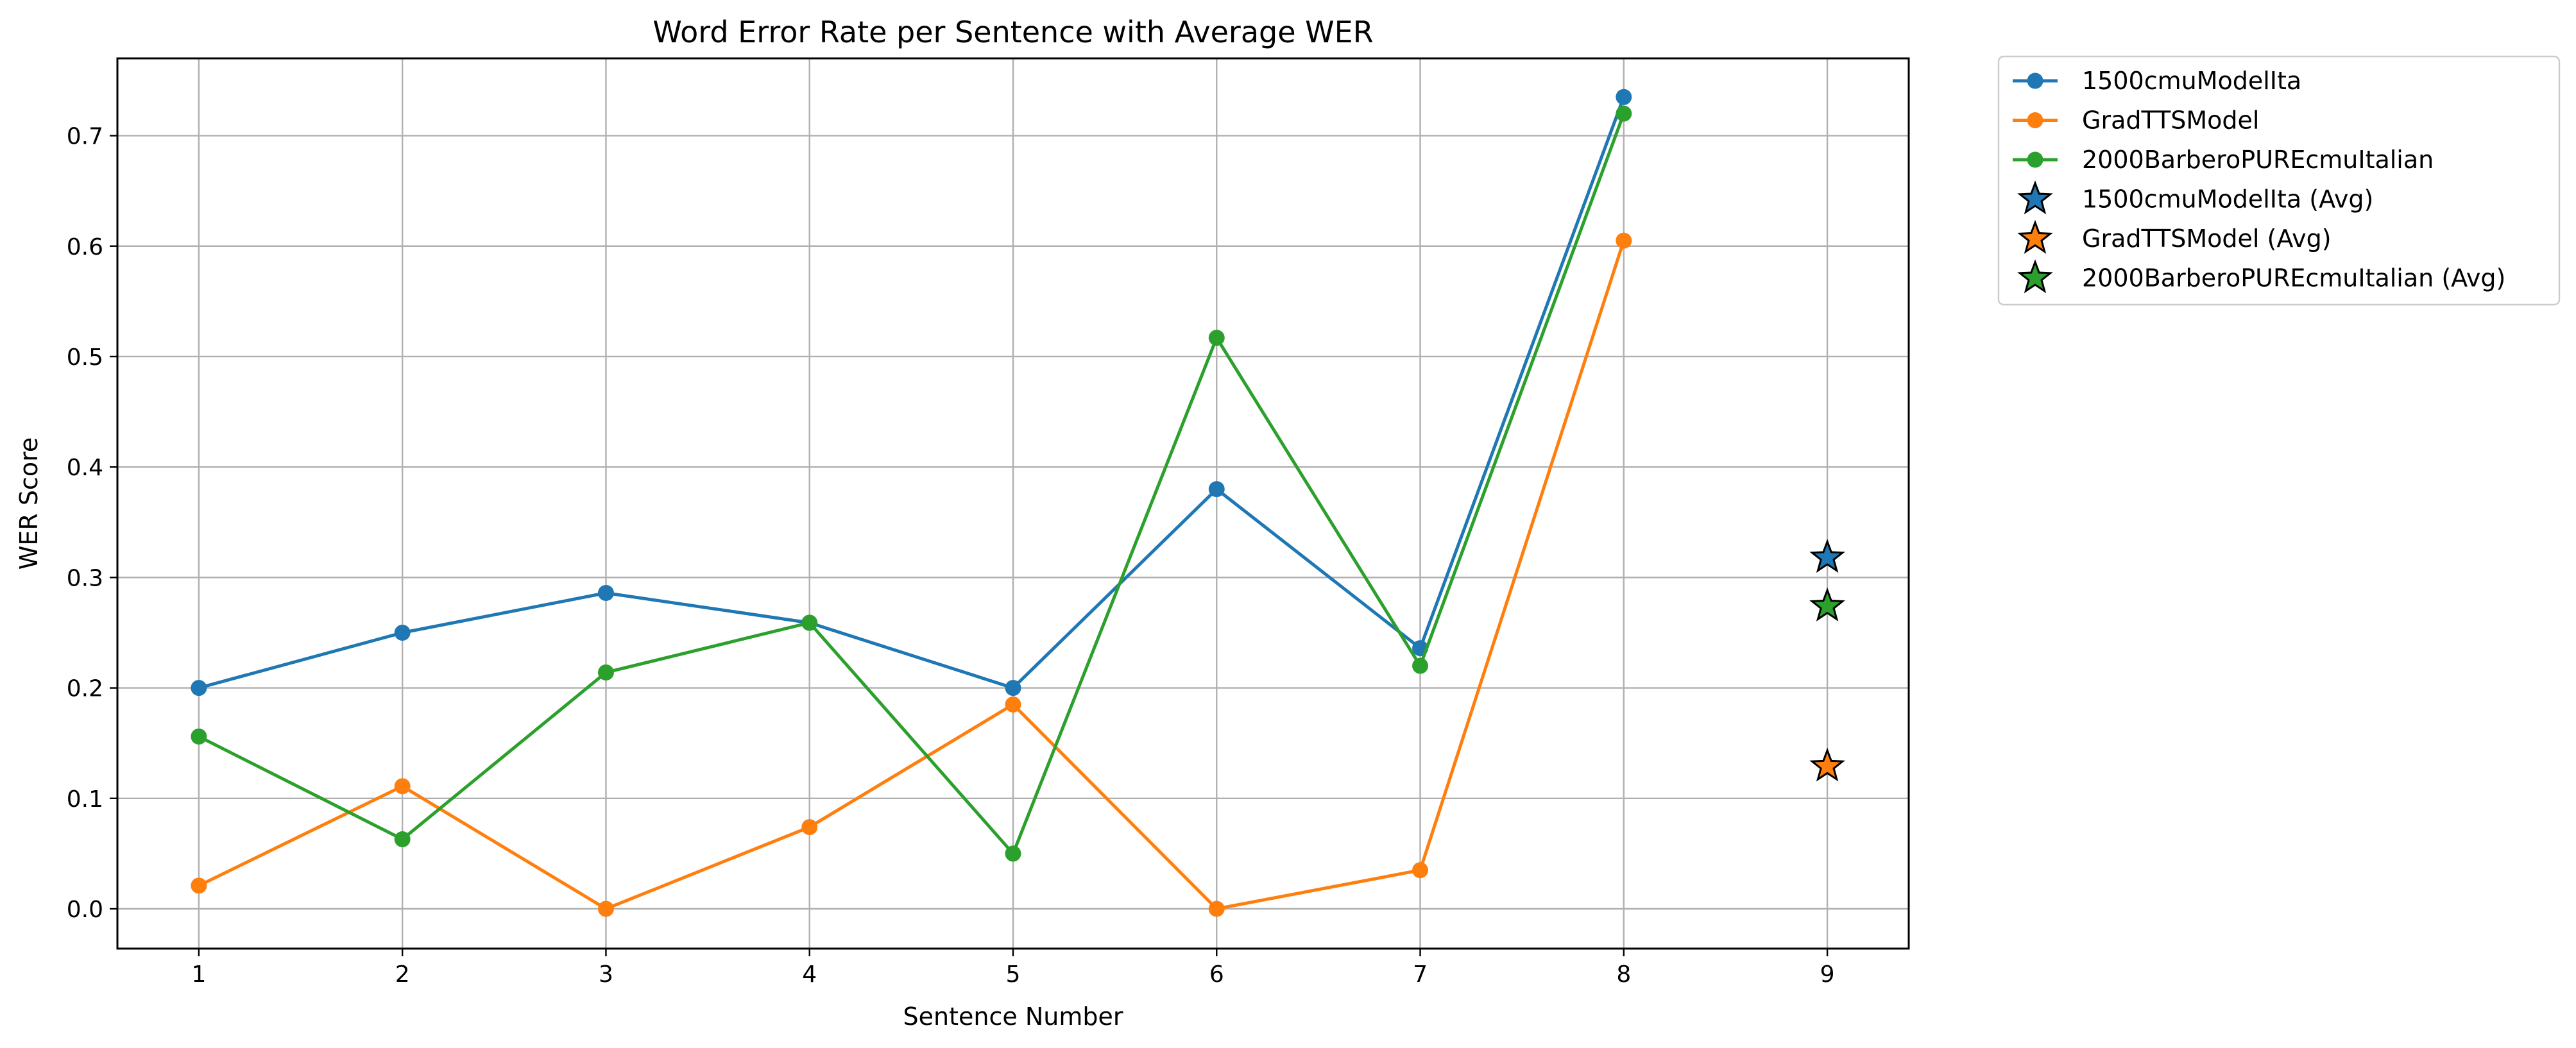 This screenshot has width=2576, height=1048. I want to click on x-axis-label: Sentence Number, so click(1013, 1016).